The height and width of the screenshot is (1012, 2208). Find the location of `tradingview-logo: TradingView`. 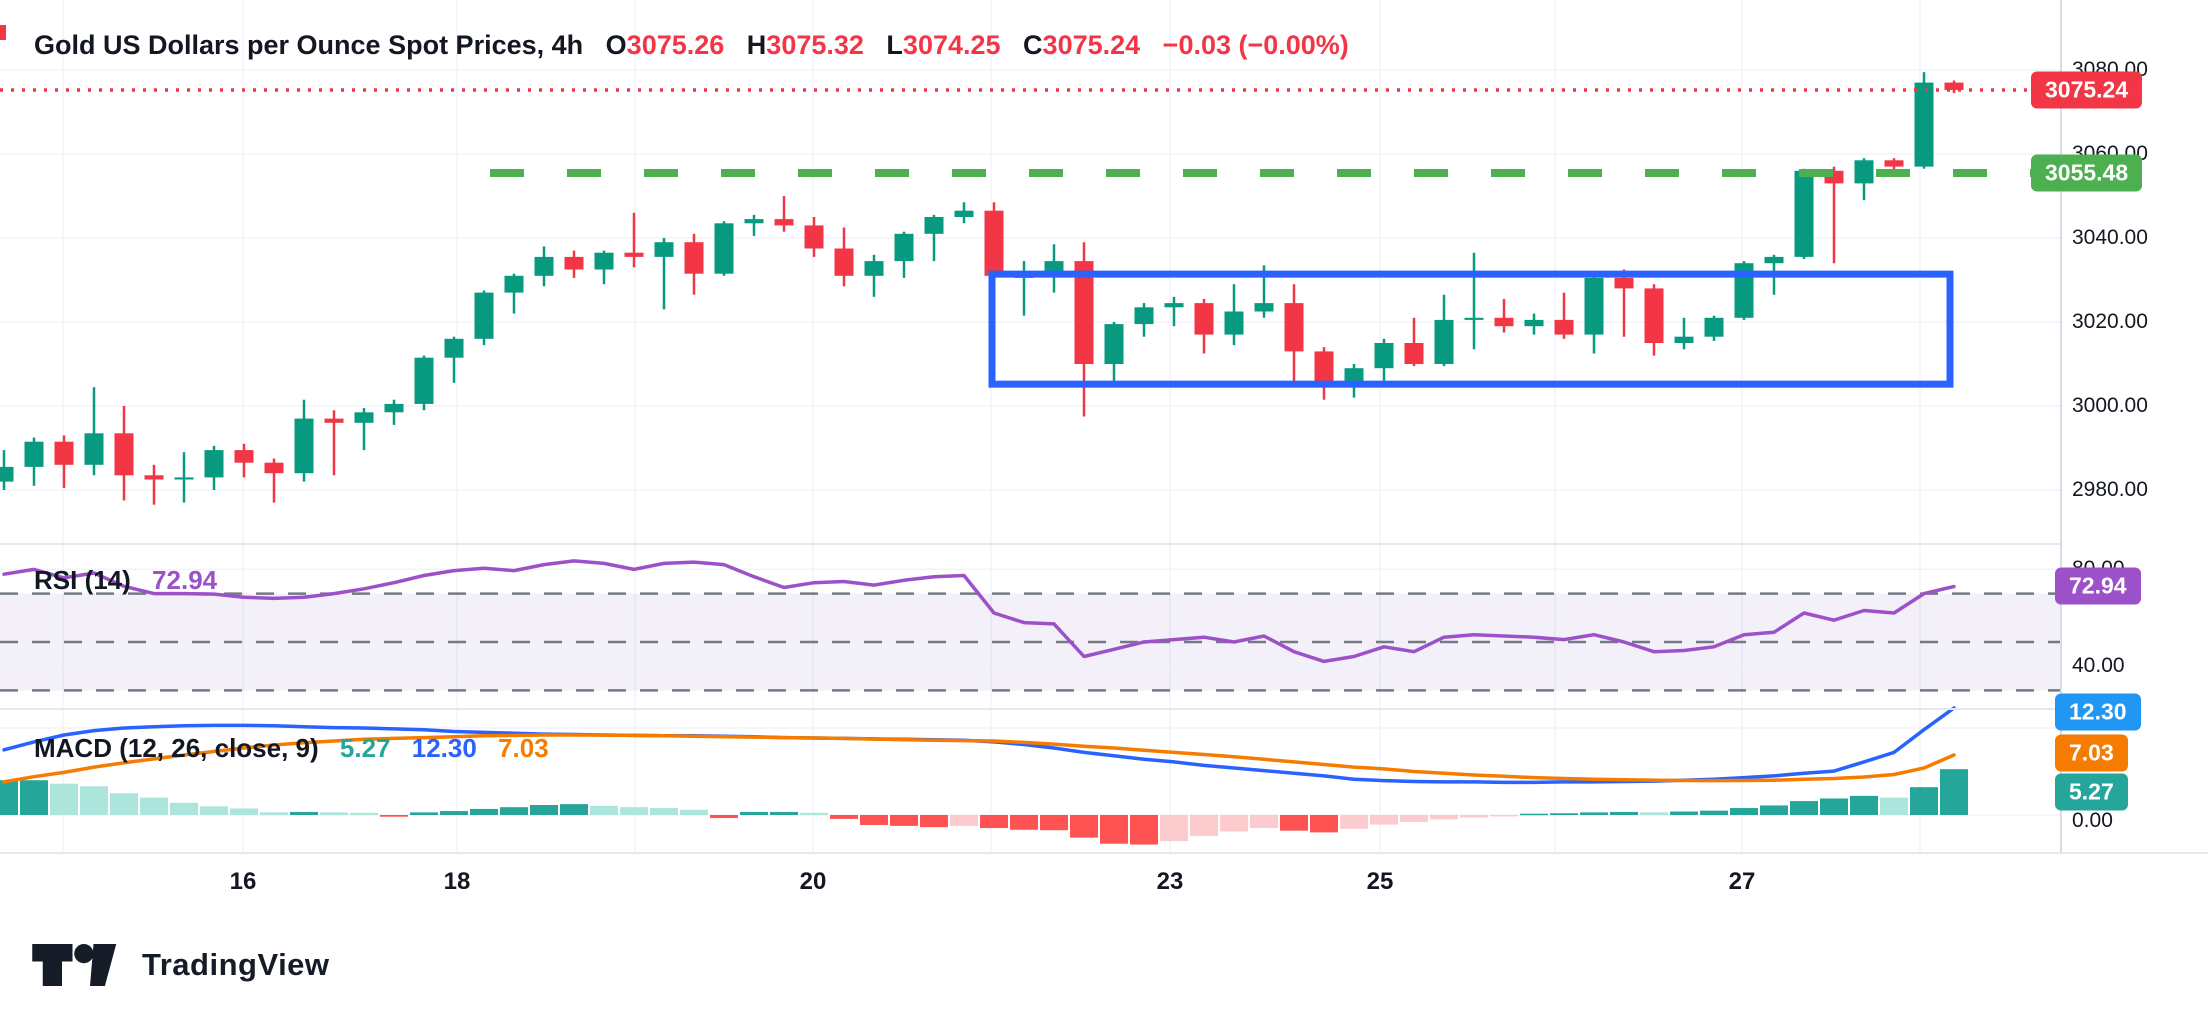

tradingview-logo: TradingView is located at coordinates (178, 965).